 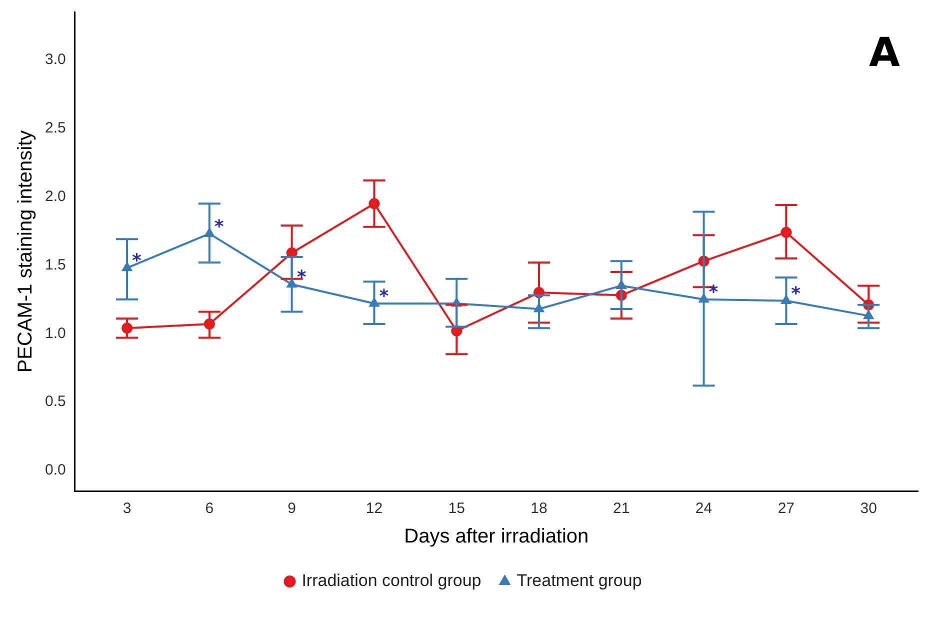 What do you see at coordinates (579, 580) in the screenshot?
I see `legend-label: Treatment group` at bounding box center [579, 580].